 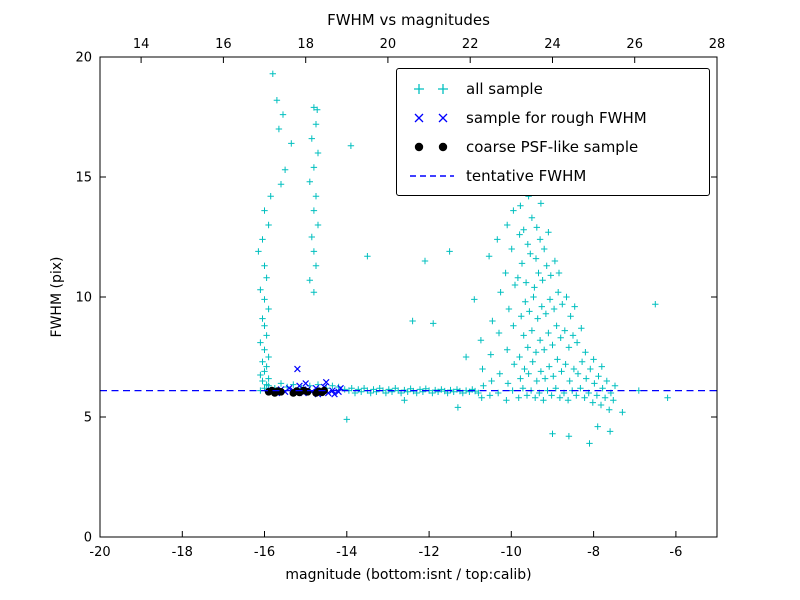 What do you see at coordinates (305, 44) in the screenshot?
I see `top-tick-label: 18` at bounding box center [305, 44].